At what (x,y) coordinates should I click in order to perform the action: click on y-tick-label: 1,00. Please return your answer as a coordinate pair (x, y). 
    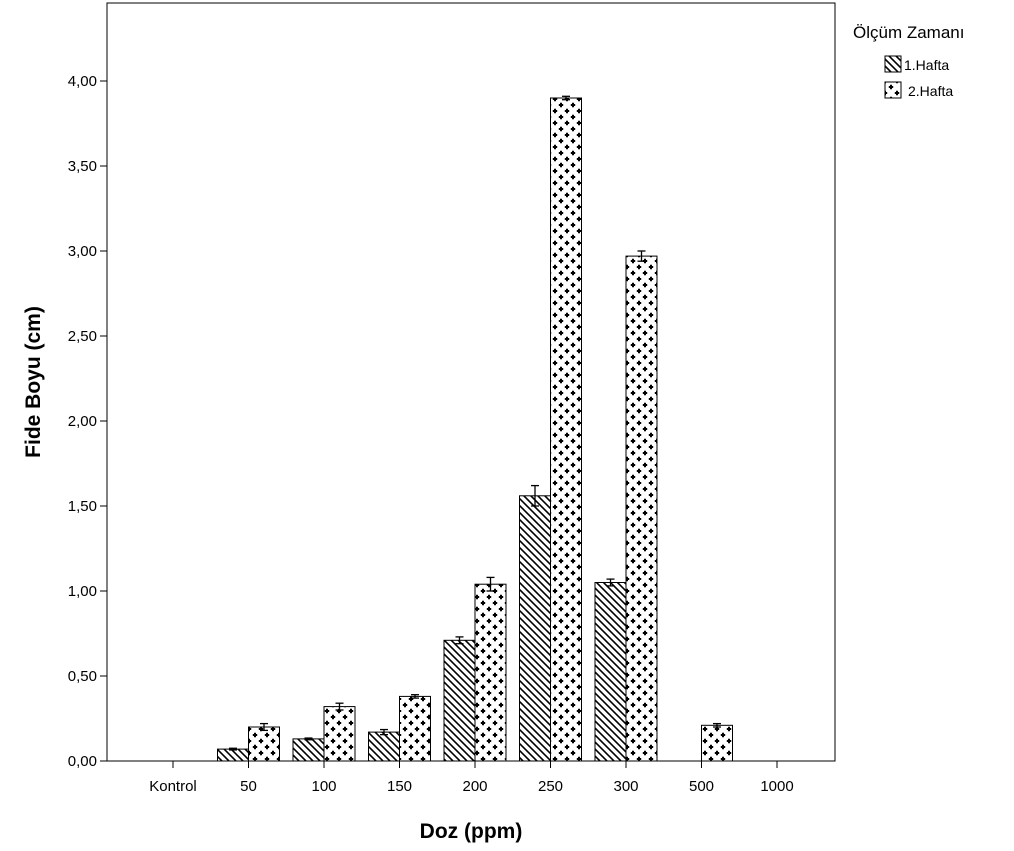
    Looking at the image, I should click on (82, 591).